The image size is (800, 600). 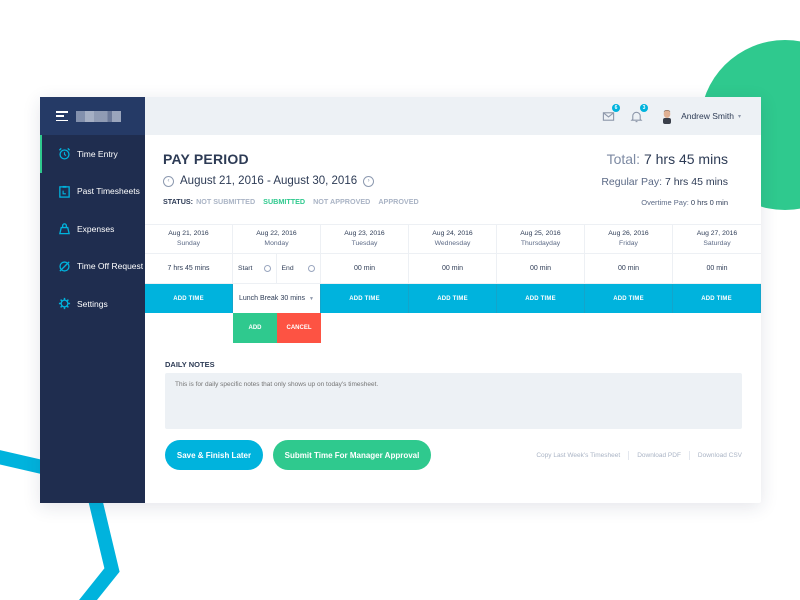 I want to click on status-submitted: SUBMITTED, so click(x=284, y=201).